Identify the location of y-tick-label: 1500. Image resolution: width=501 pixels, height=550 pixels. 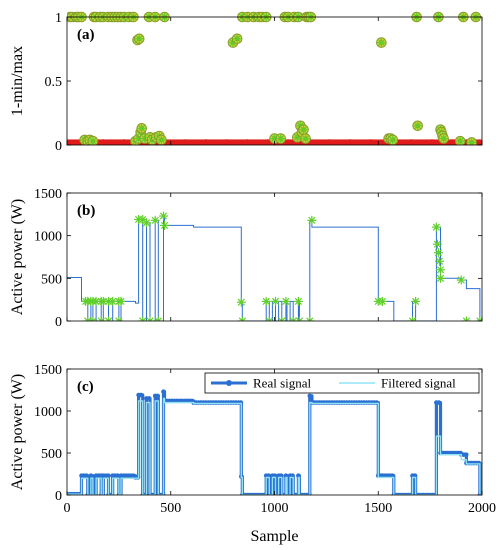
(48, 194).